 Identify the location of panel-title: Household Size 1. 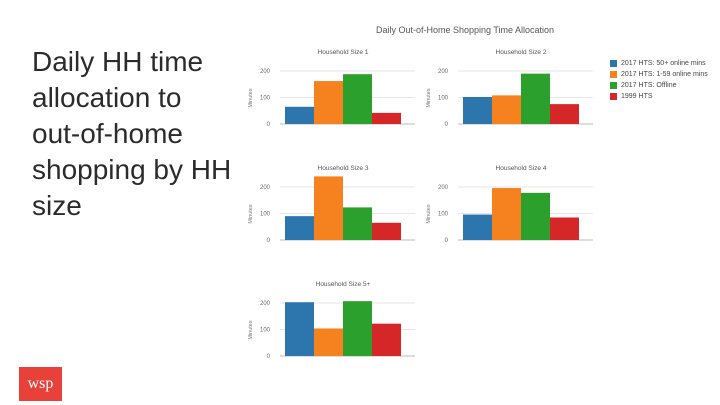
(343, 52).